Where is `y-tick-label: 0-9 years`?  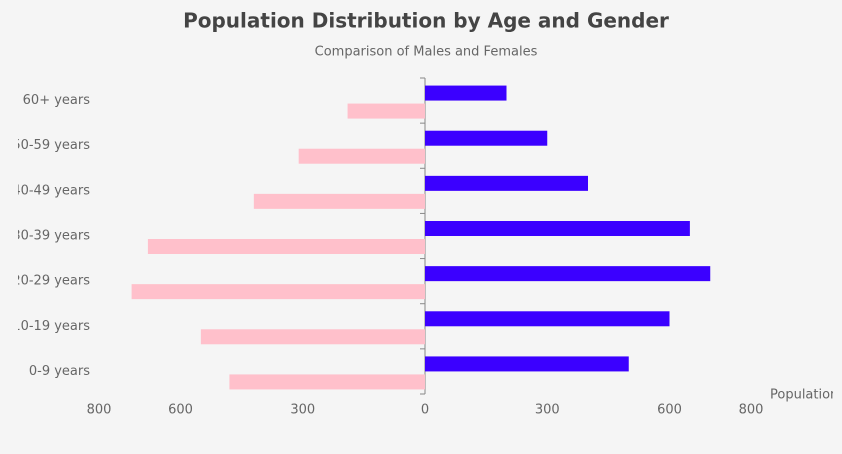 y-tick-label: 0-9 years is located at coordinates (59, 371).